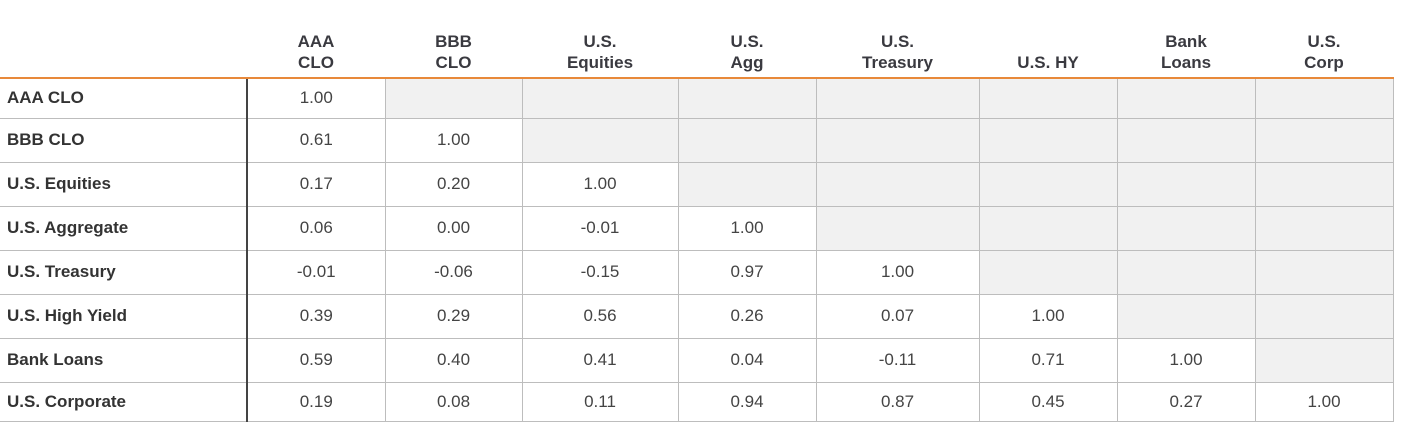 The width and height of the screenshot is (1407, 422). What do you see at coordinates (600, 316) in the screenshot?
I see `correlation-value: 0.56` at bounding box center [600, 316].